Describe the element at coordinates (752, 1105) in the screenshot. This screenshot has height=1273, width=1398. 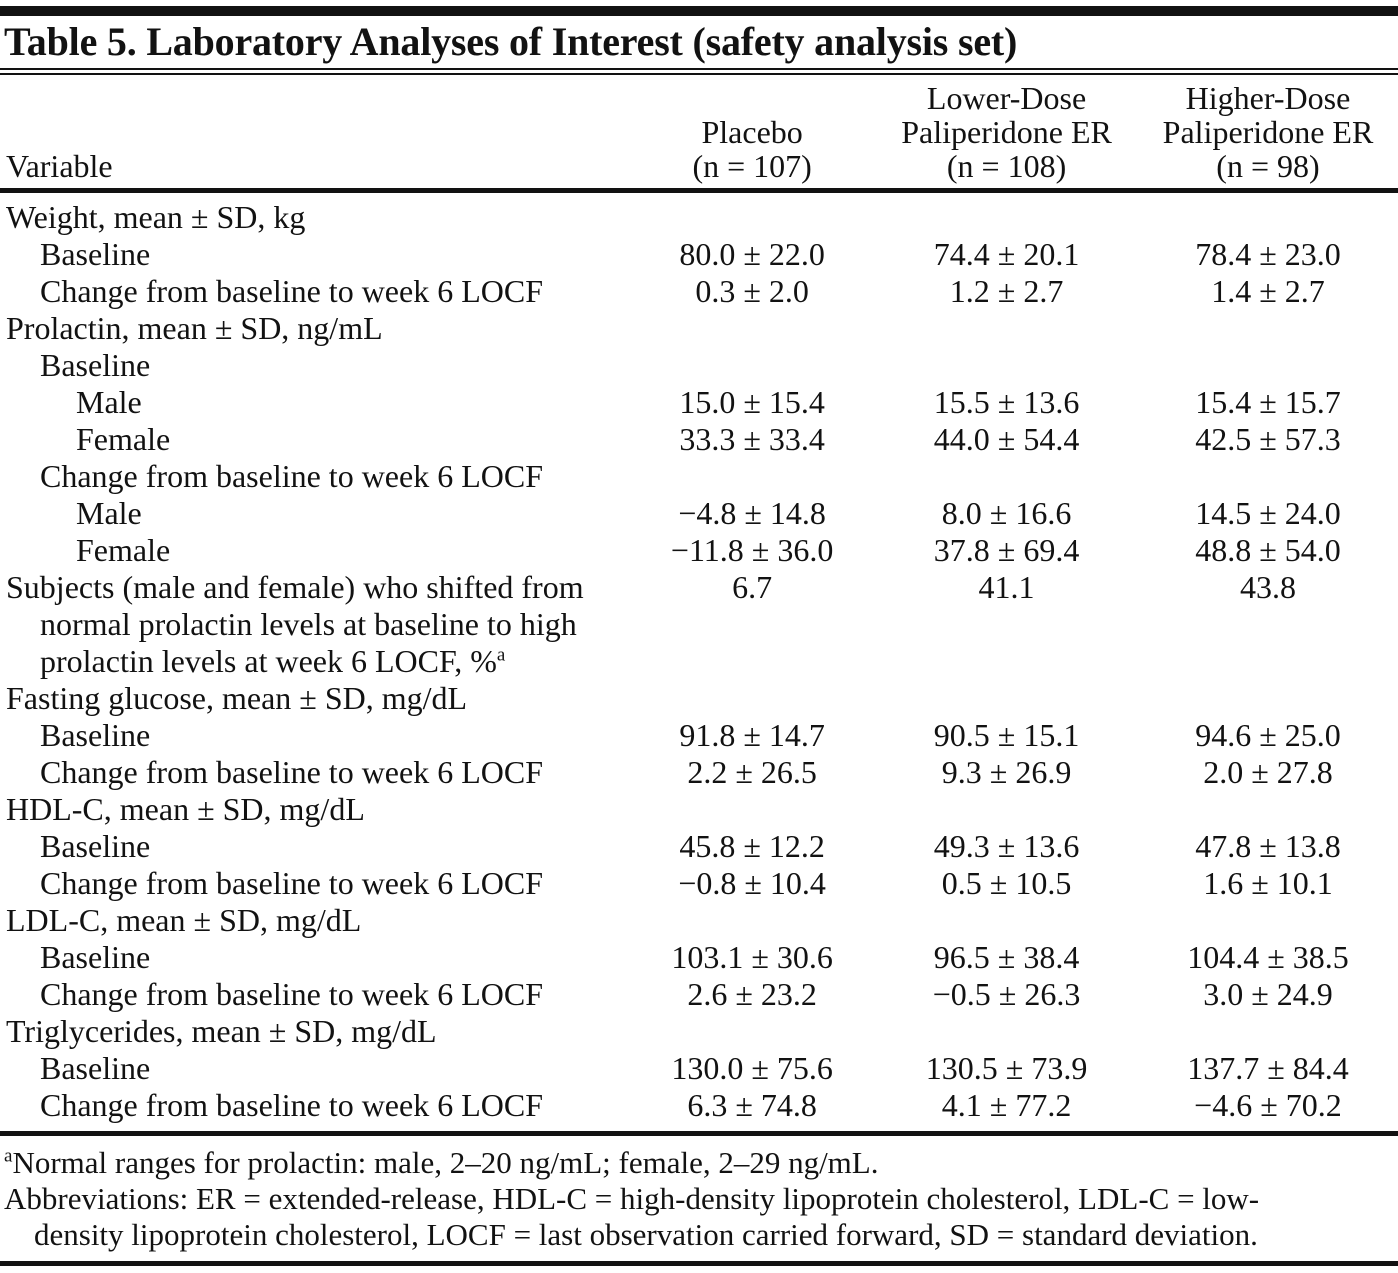
I see `row-value: 6.3 ± 74.8` at that location.